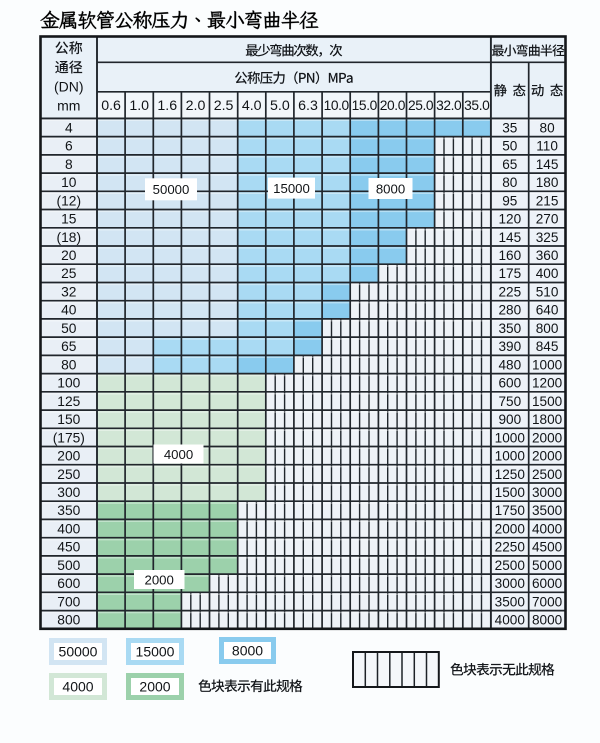  Describe the element at coordinates (139, 106) in the screenshot. I see `svg-text: 1.0` at that location.